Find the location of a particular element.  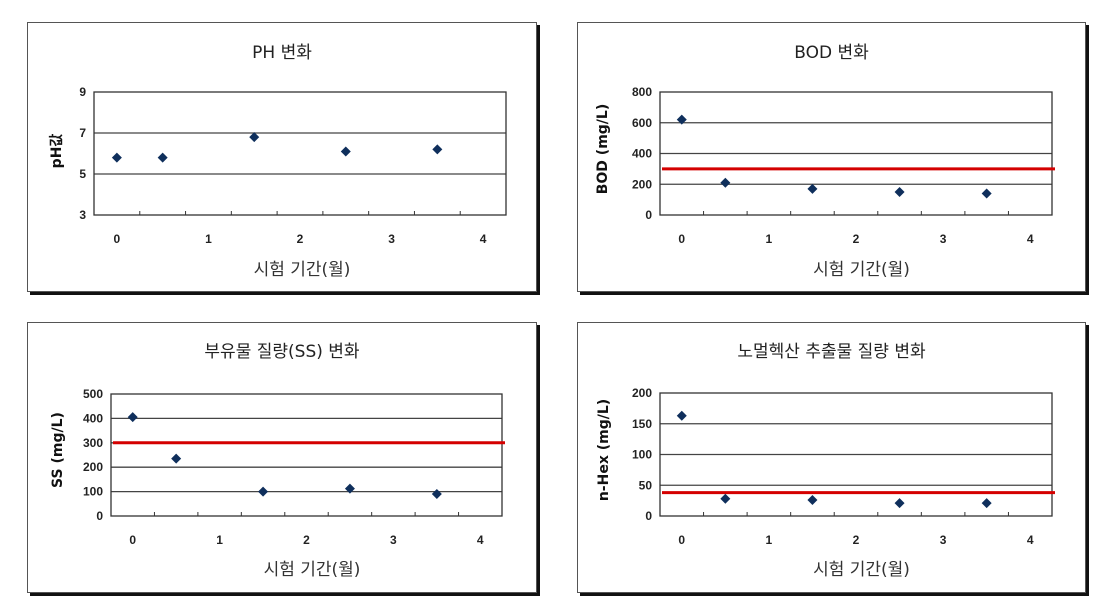

plot-area: 3 5 7 9 0 1 2 3 4 is located at coordinates (293, 165).